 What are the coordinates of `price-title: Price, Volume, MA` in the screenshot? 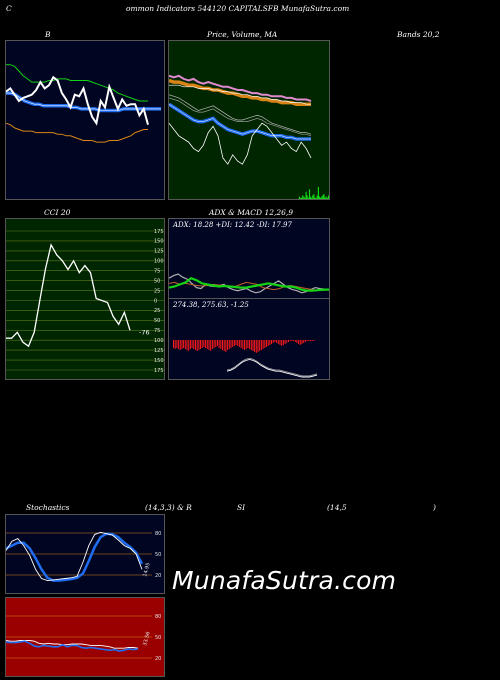 It's located at (242, 34).